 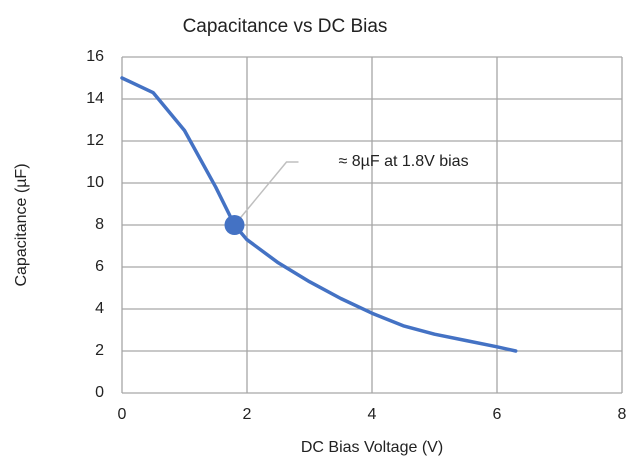 What do you see at coordinates (95, 140) in the screenshot?
I see `y-tick-label: 12` at bounding box center [95, 140].